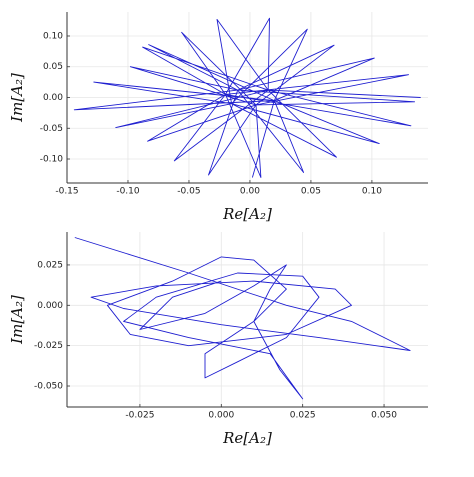 The image size is (474, 477). Describe the element at coordinates (128, 192) in the screenshot. I see `x-tick-label: -0.10` at that location.